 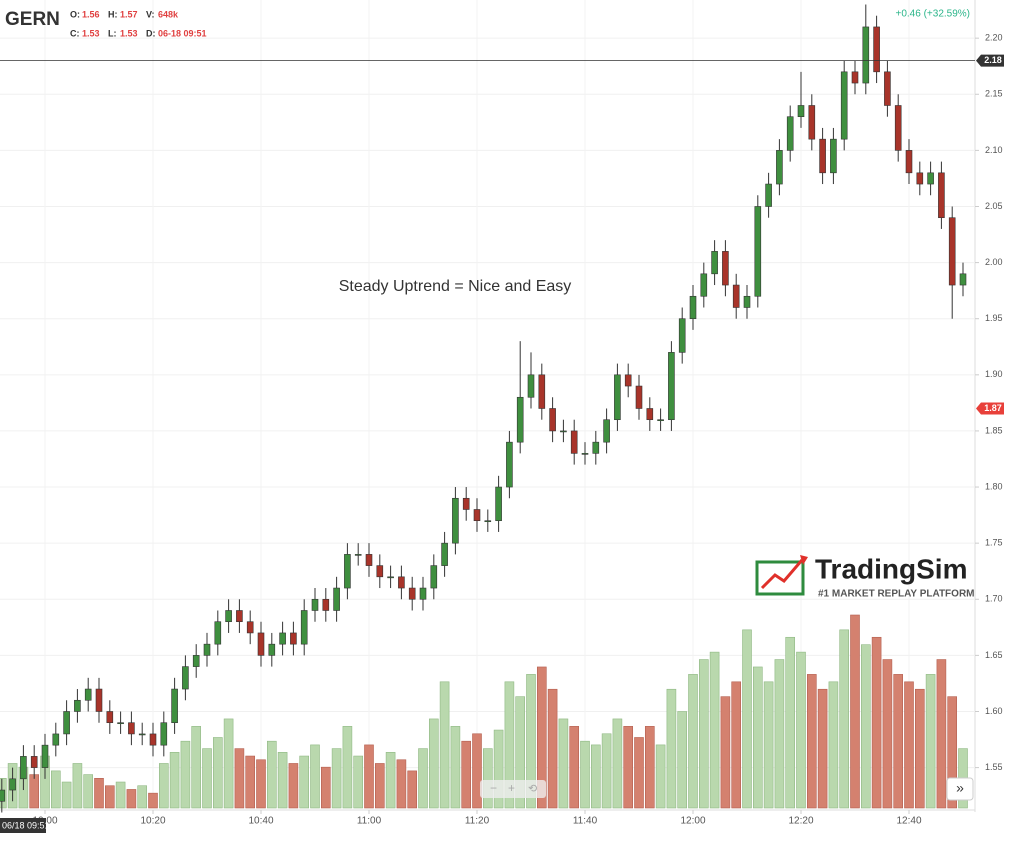 I want to click on logo-arrow, so click(x=782, y=574).